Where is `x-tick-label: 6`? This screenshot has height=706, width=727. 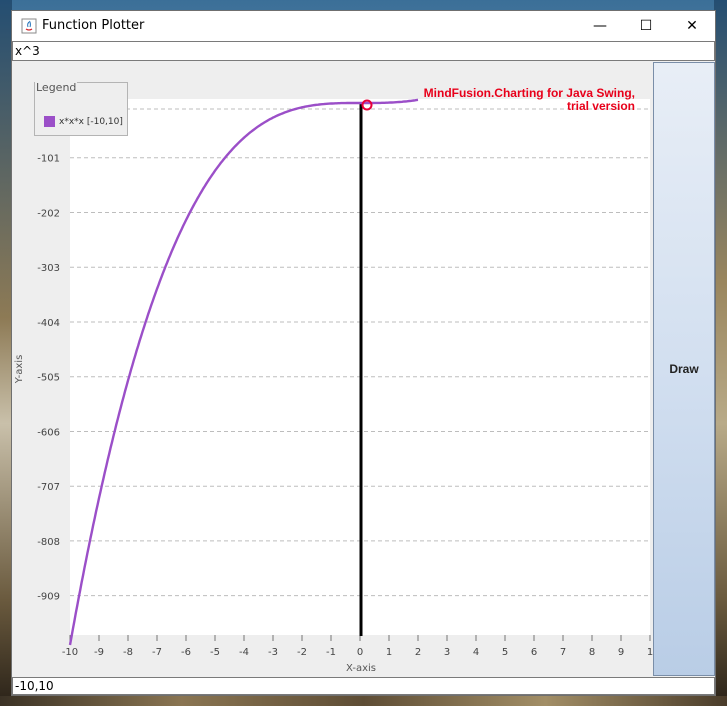
x-tick-label: 6 is located at coordinates (534, 652).